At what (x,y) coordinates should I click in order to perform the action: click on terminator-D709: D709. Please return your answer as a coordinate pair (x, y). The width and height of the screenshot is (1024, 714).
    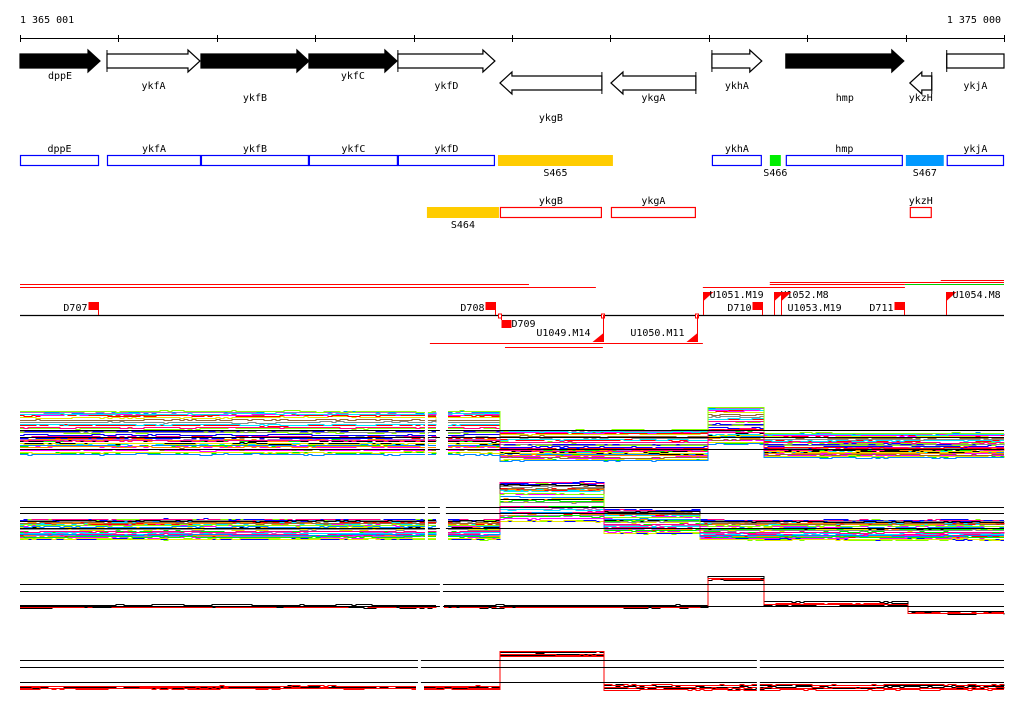
    Looking at the image, I should click on (517, 321).